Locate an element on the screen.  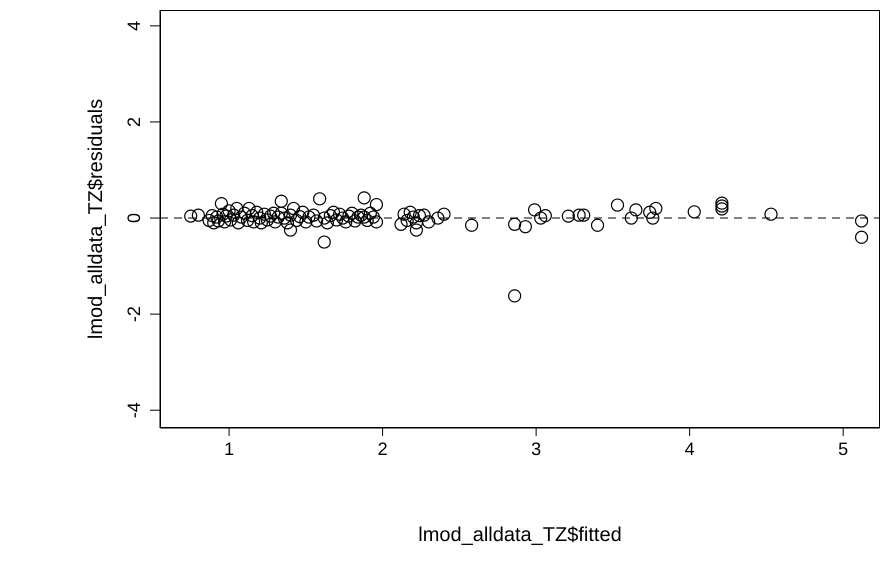
y-axis-title: lmod_alldata_TZ$residuals is located at coordinates (96, 219).